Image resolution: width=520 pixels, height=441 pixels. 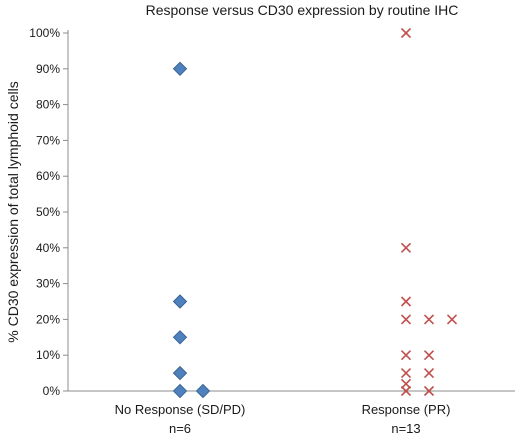 I want to click on category-label: Response (PR), so click(x=406, y=409).